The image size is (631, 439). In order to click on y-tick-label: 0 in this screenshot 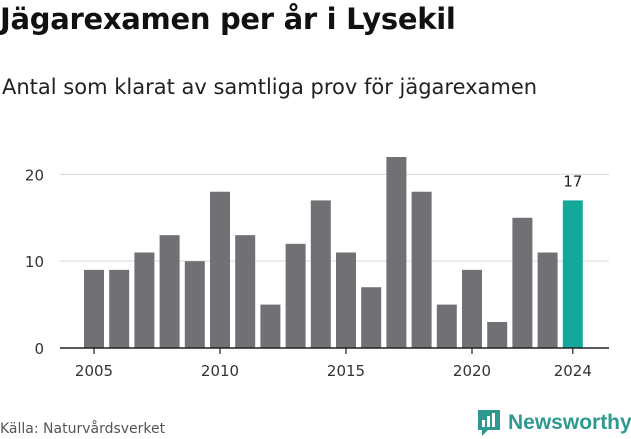, I will do `click(39, 349)`.